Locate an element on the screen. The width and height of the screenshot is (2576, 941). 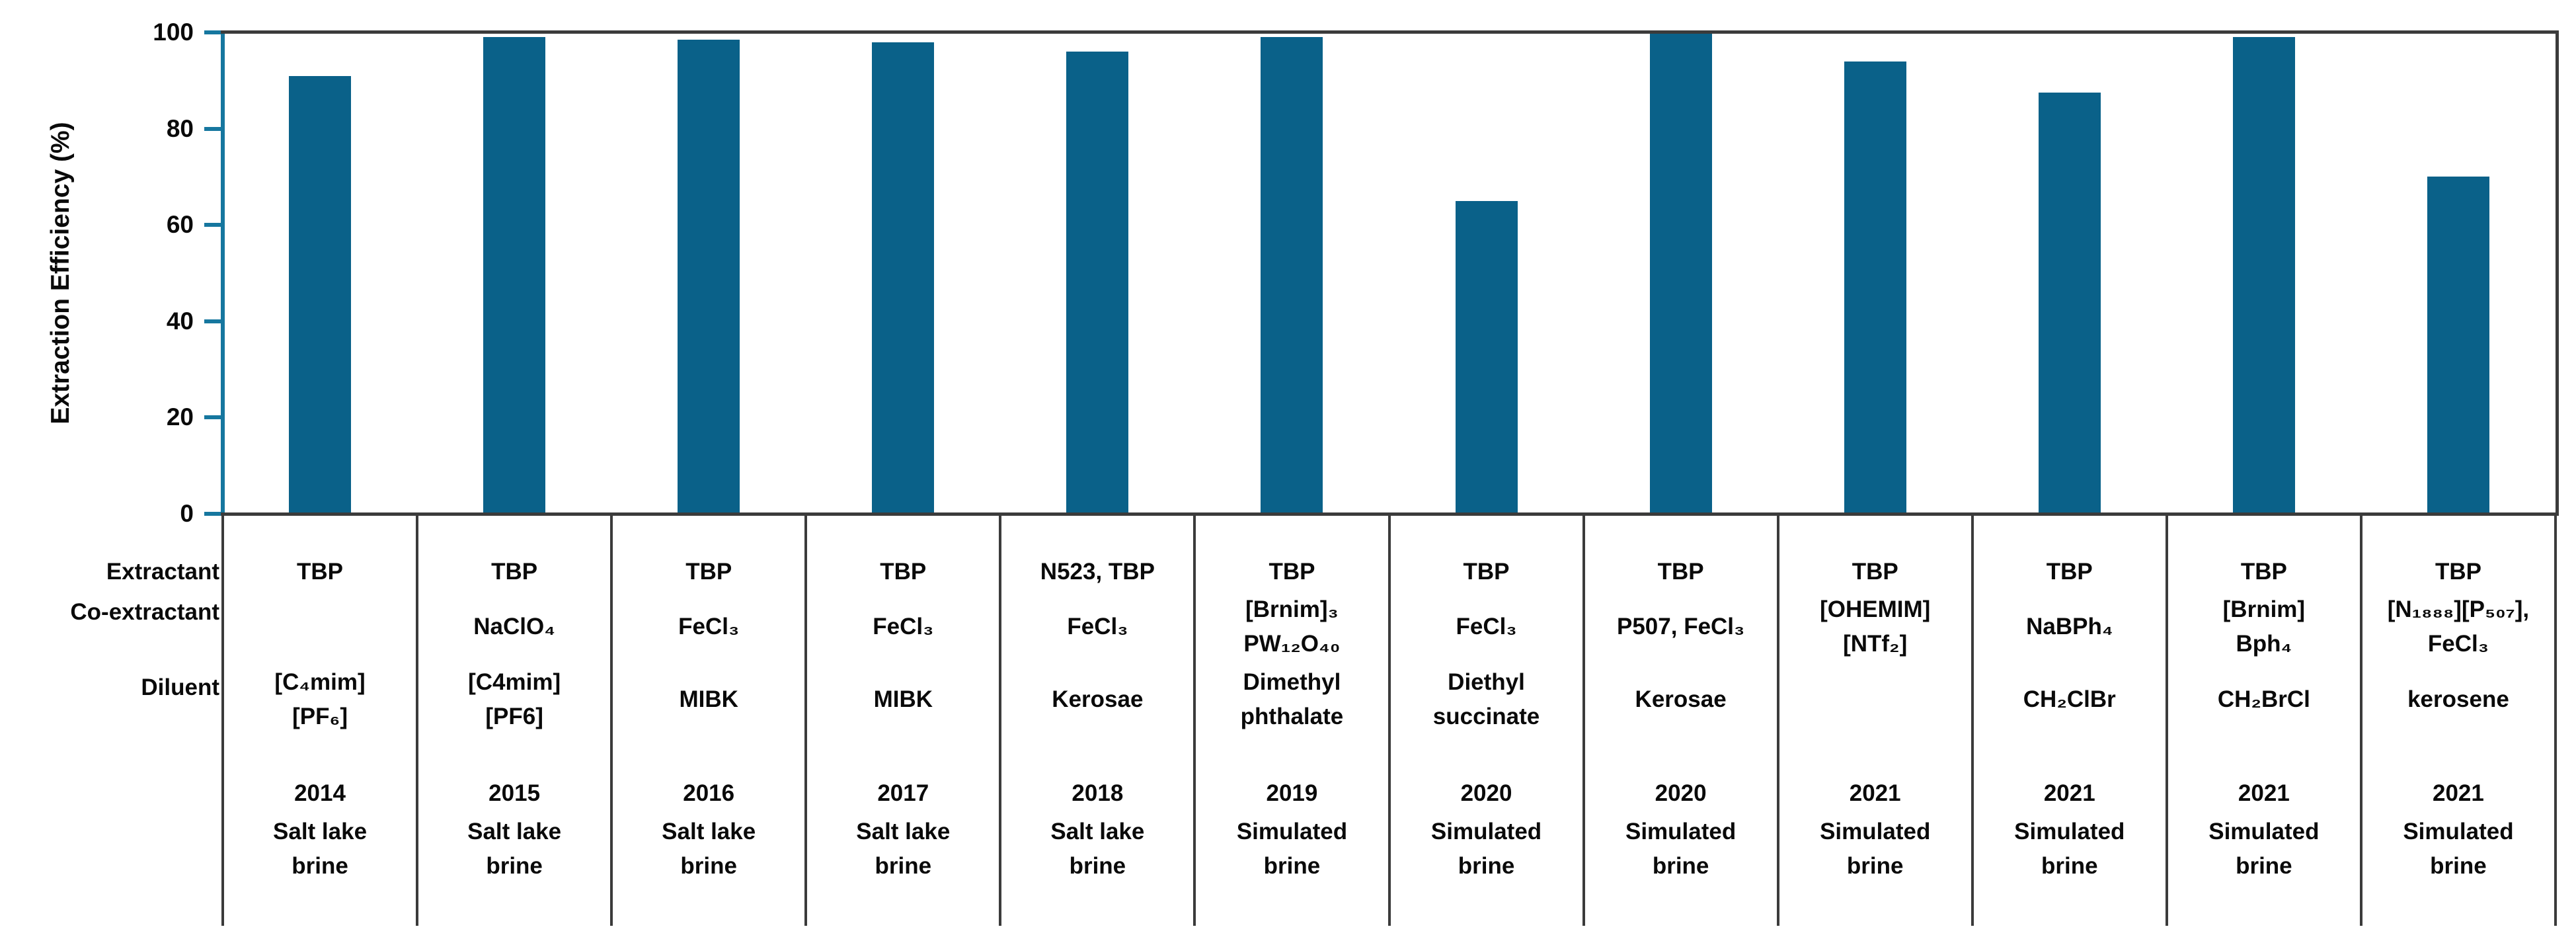
cell-diluent-8: Kerosae is located at coordinates (1681, 699).